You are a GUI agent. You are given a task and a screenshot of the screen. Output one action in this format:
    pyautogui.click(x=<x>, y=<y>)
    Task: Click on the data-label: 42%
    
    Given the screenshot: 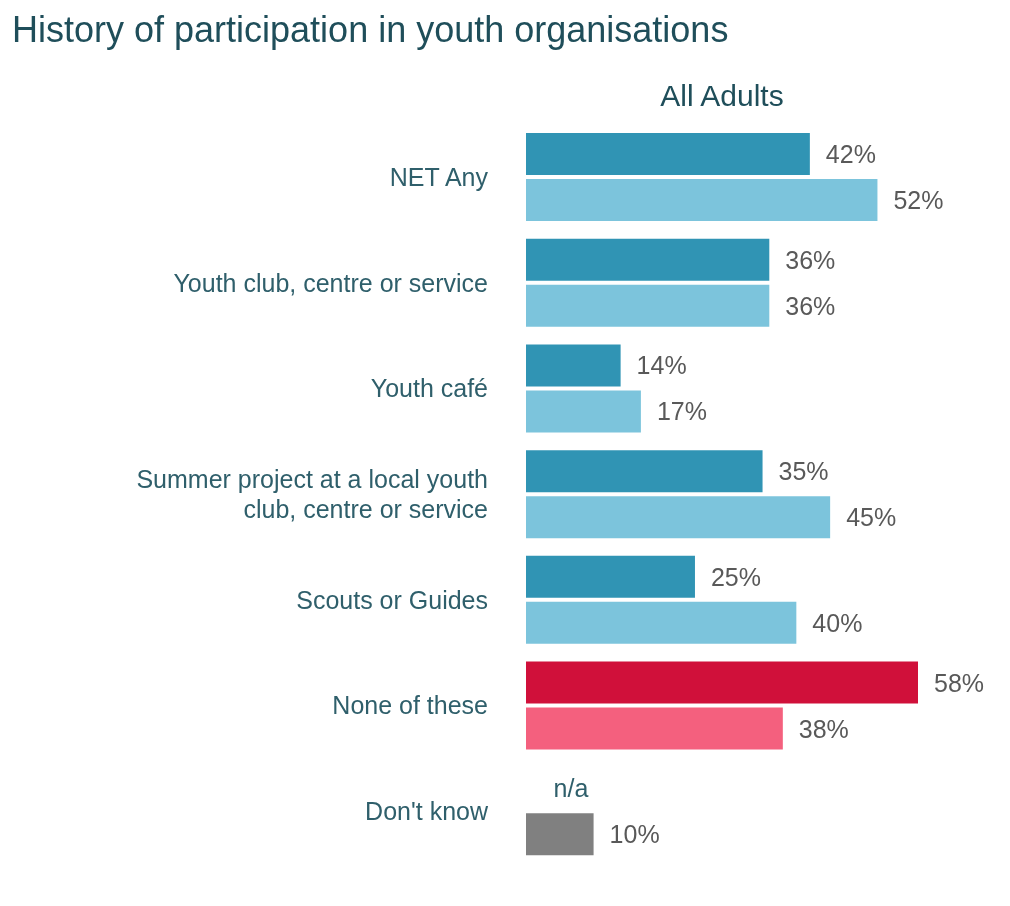 What is the action you would take?
    pyautogui.click(x=850, y=154)
    